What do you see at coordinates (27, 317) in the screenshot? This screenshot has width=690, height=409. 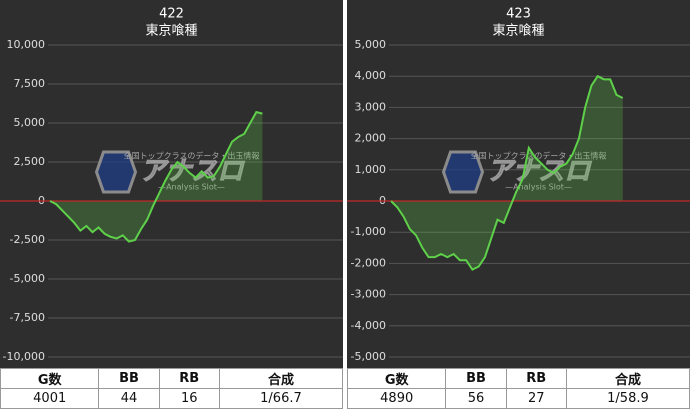 I see `y-tick-label: -7,500` at bounding box center [27, 317].